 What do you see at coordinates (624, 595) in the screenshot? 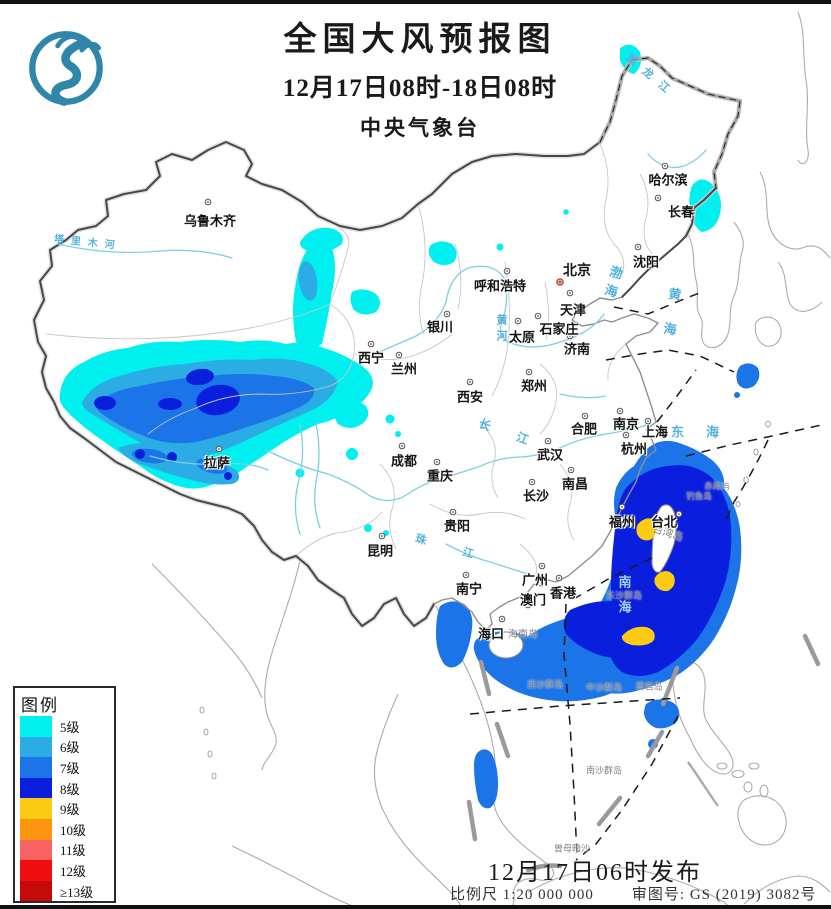
I see `island-label-dongsha: 东沙群岛` at bounding box center [624, 595].